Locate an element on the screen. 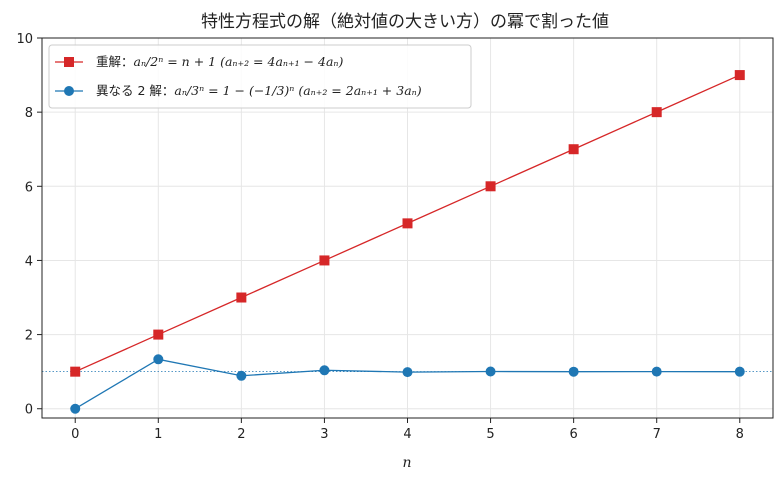 The width and height of the screenshot is (784, 481). y-axis: 0 2 4 6 8 10 is located at coordinates (29, 225).